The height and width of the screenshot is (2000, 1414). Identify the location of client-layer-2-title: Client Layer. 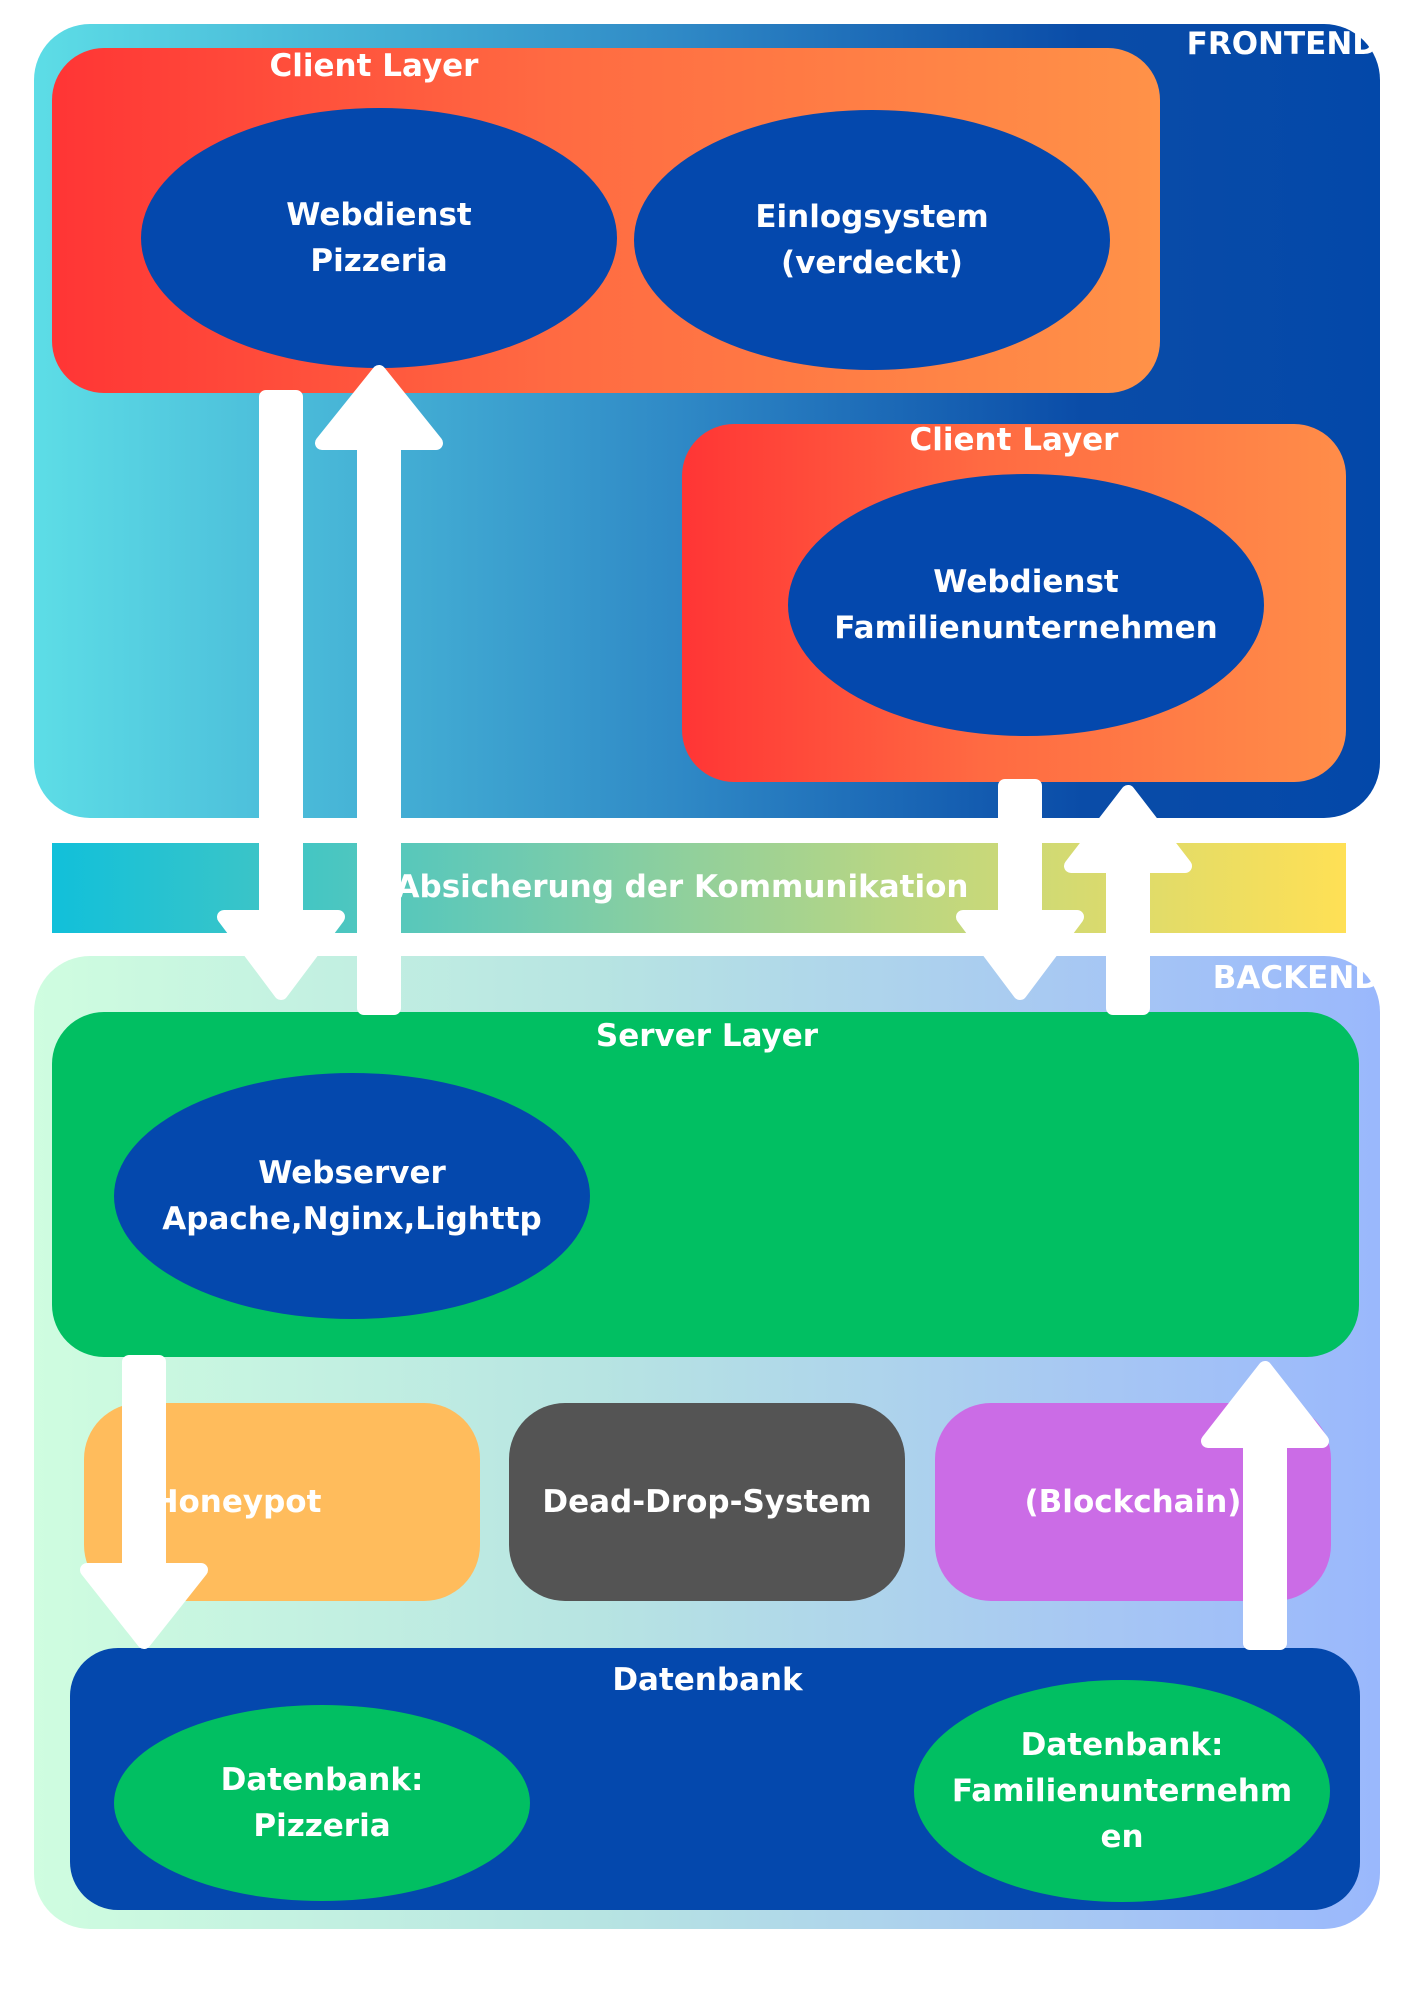
(1014, 440).